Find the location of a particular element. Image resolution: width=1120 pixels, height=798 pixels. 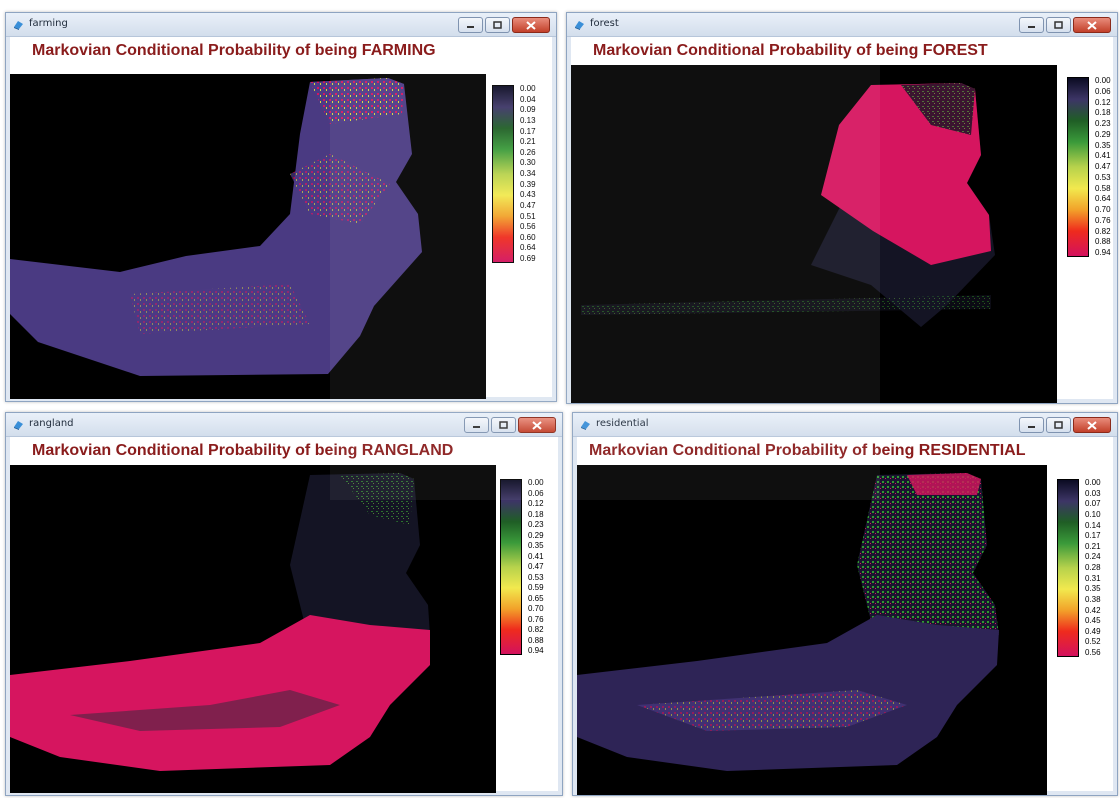

legend-tick: 0.17 is located at coordinates (1093, 536).